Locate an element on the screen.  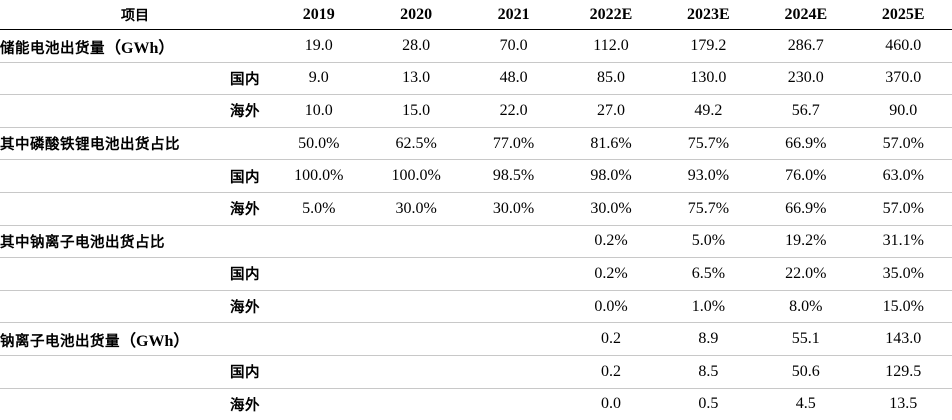
table-cell: 35.0% is located at coordinates (903, 274).